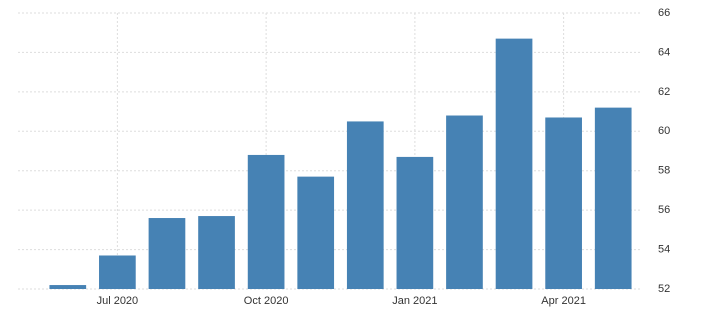  Describe the element at coordinates (664, 52) in the screenshot. I see `y-tick-label: 64` at that location.